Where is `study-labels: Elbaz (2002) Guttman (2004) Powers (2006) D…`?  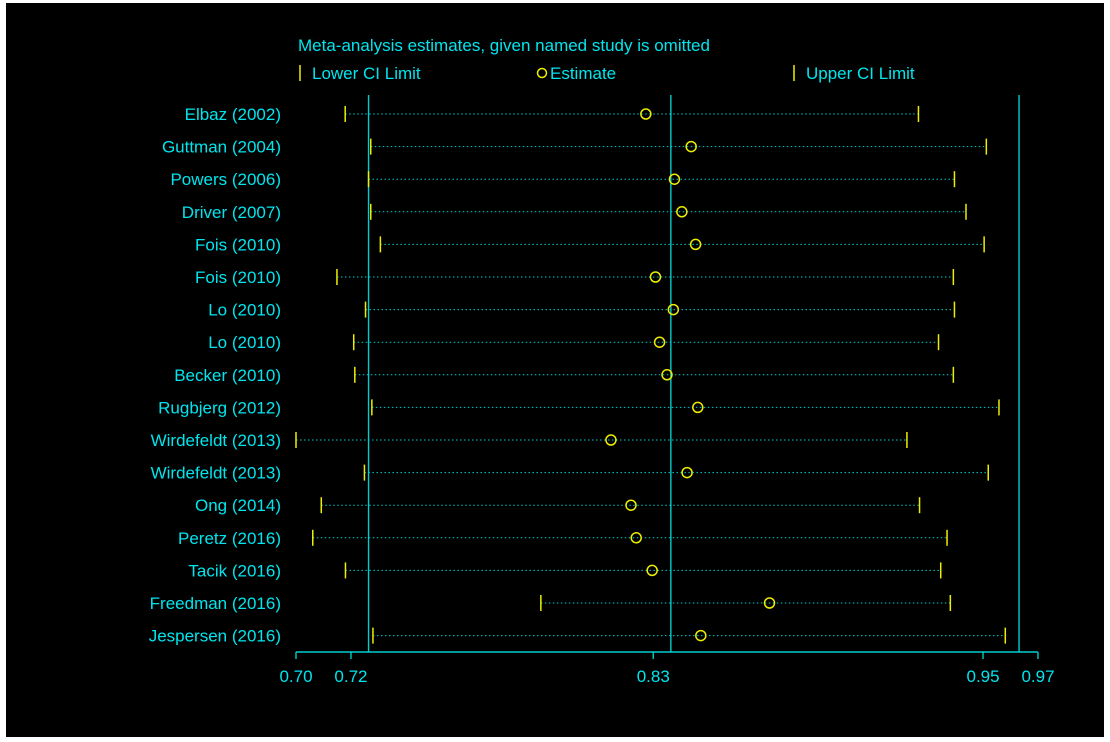 study-labels: Elbaz (2002) Guttman (2004) Powers (2006) D… is located at coordinates (215, 375).